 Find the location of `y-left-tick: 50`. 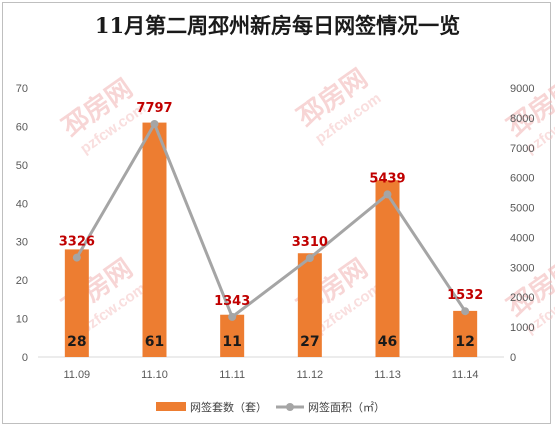

y-left-tick: 50 is located at coordinates (22, 166).